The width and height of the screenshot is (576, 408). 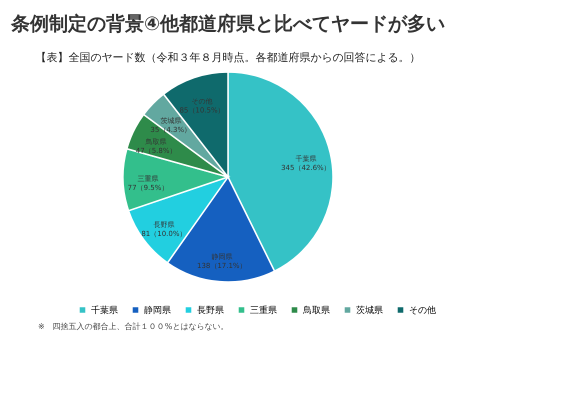 What do you see at coordinates (228, 57) in the screenshot?
I see `chart-subtitle: 【表】全国のヤード数（令和３年８月時点。各都道府県からの回答による。）` at bounding box center [228, 57].